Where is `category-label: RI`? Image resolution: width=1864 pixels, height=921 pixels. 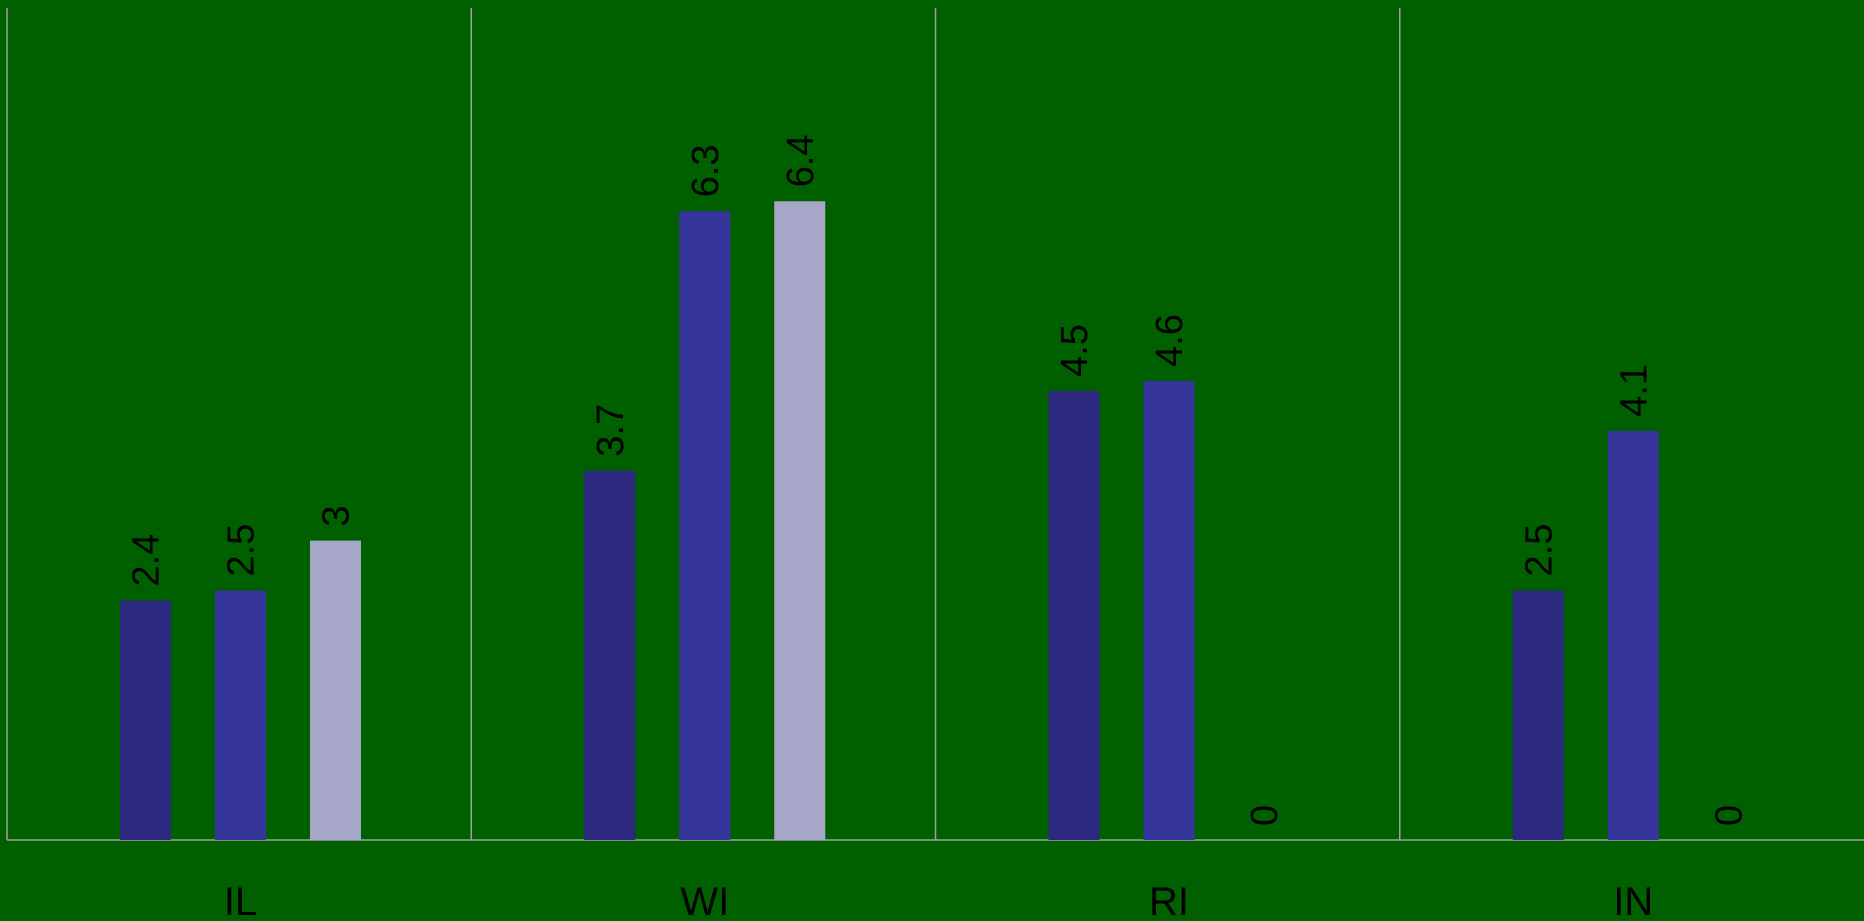 category-label: RI is located at coordinates (1169, 900).